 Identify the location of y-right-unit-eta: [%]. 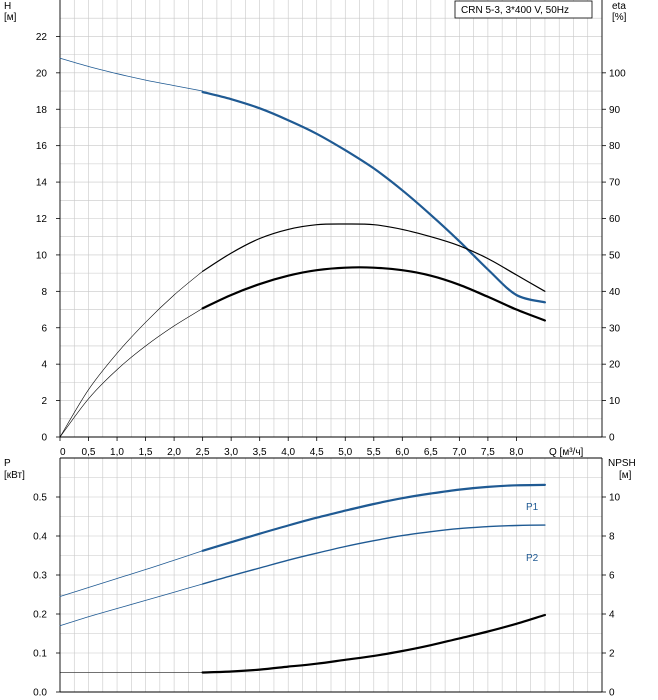
(619, 17).